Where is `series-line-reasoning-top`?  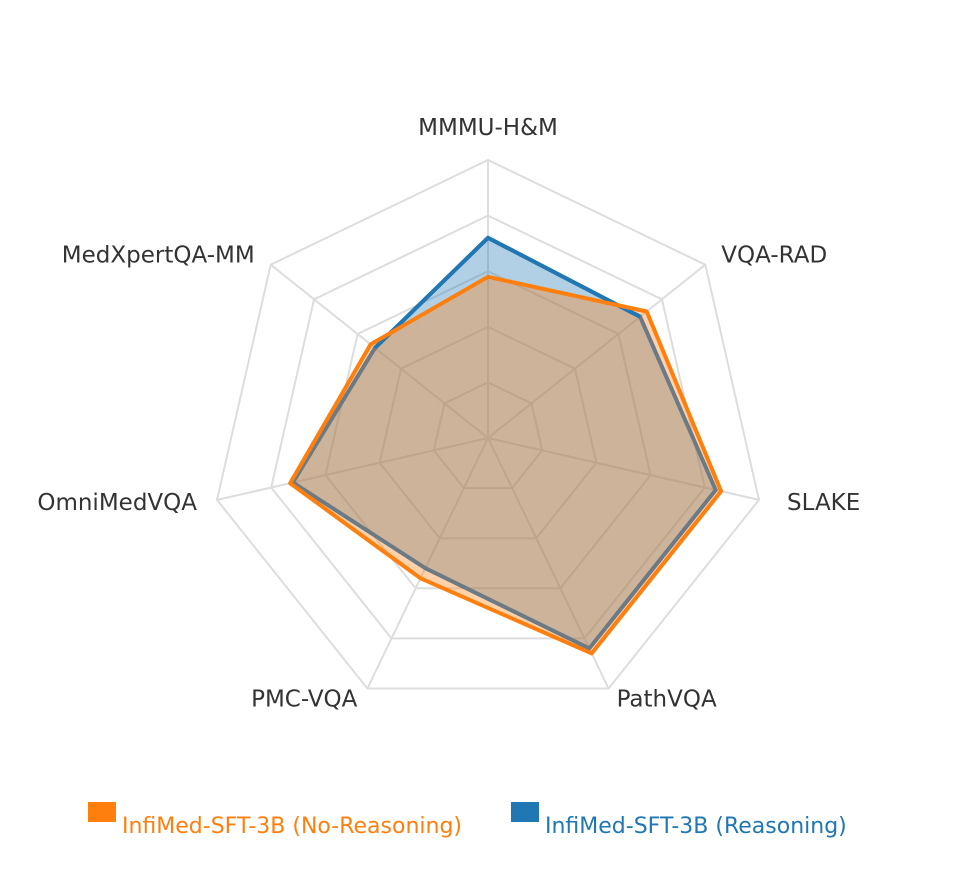 series-line-reasoning-top is located at coordinates (507, 292).